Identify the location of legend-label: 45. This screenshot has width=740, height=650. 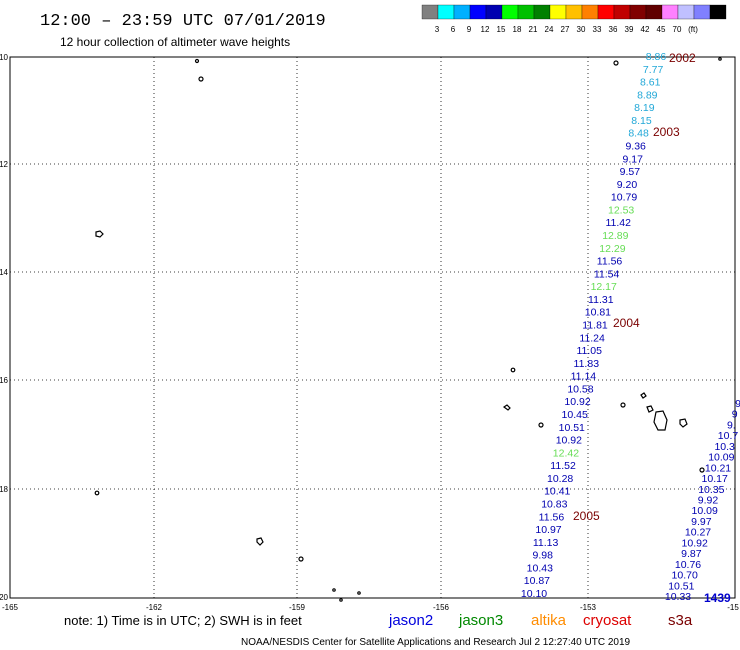
(661, 29).